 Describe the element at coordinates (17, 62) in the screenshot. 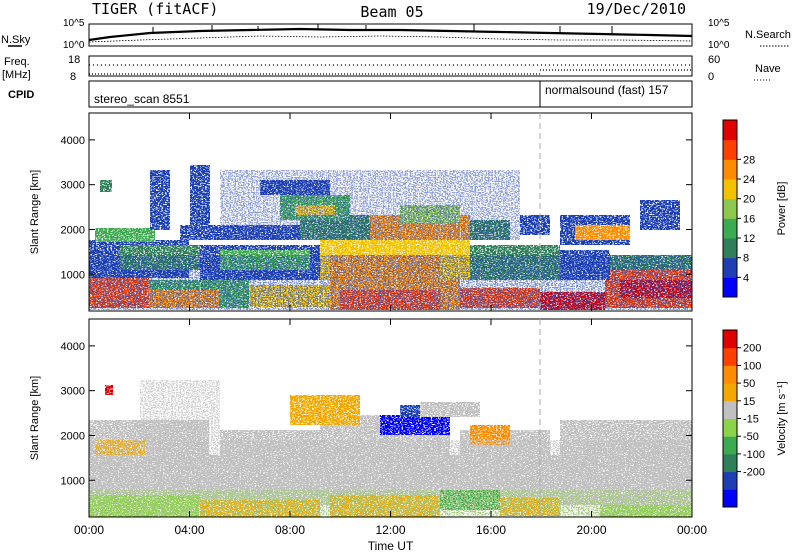

I see `freq-label: Freq.` at that location.